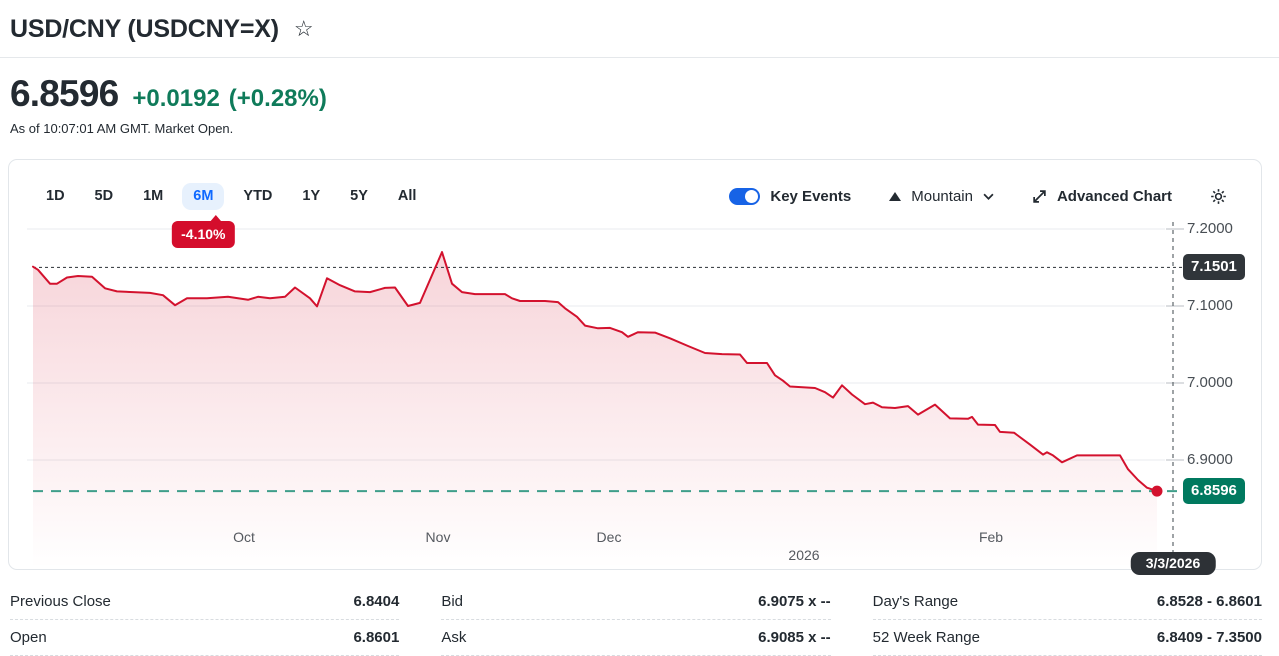  I want to click on stat-value: 6.9085 x --, so click(794, 637).